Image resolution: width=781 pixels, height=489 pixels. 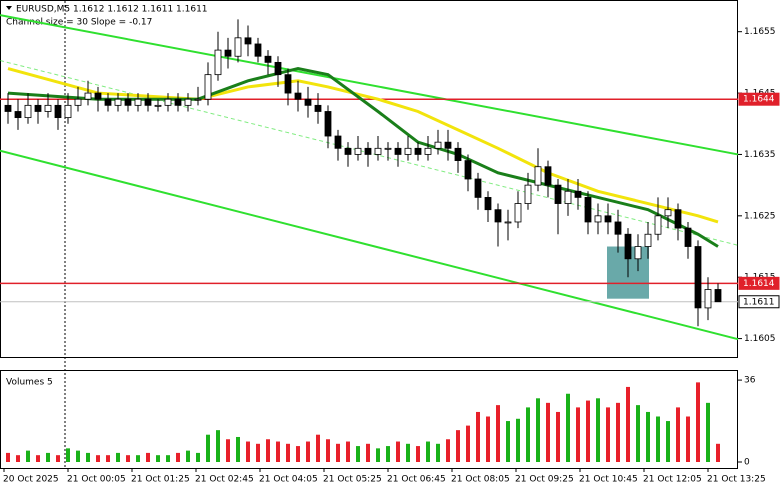 I want to click on x-tick-label: 21 Oct 10:45, so click(x=608, y=480).